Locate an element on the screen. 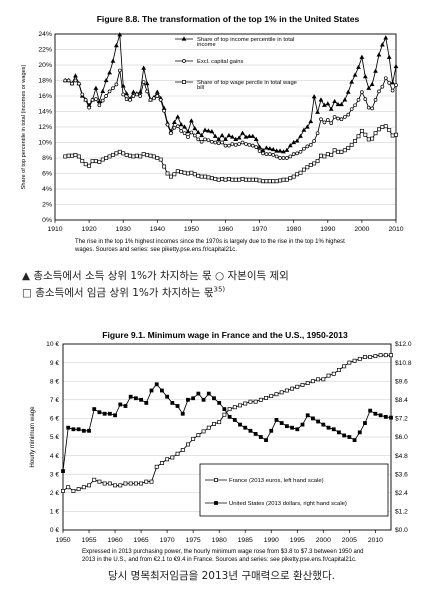 The image size is (443, 599). y-tick-label: 2% is located at coordinates (47, 205).